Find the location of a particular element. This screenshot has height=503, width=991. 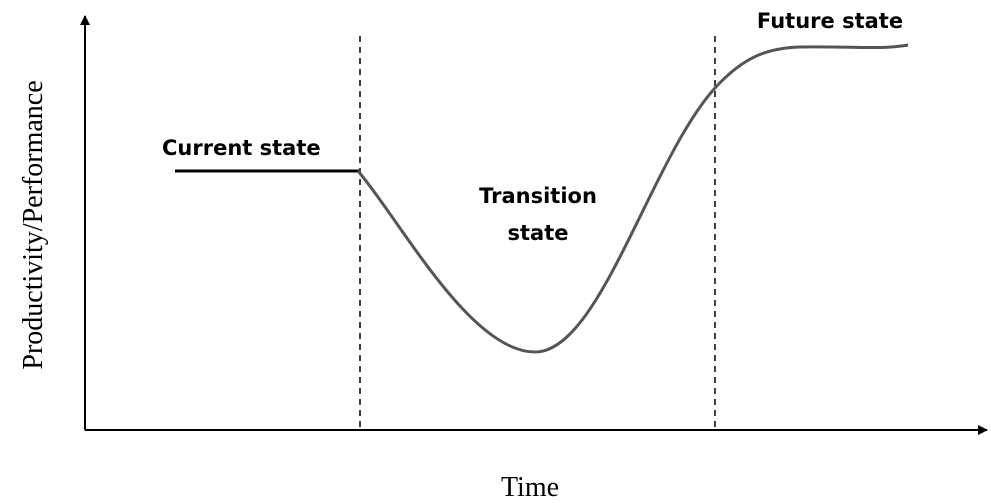

transition-label: state is located at coordinates (538, 233).